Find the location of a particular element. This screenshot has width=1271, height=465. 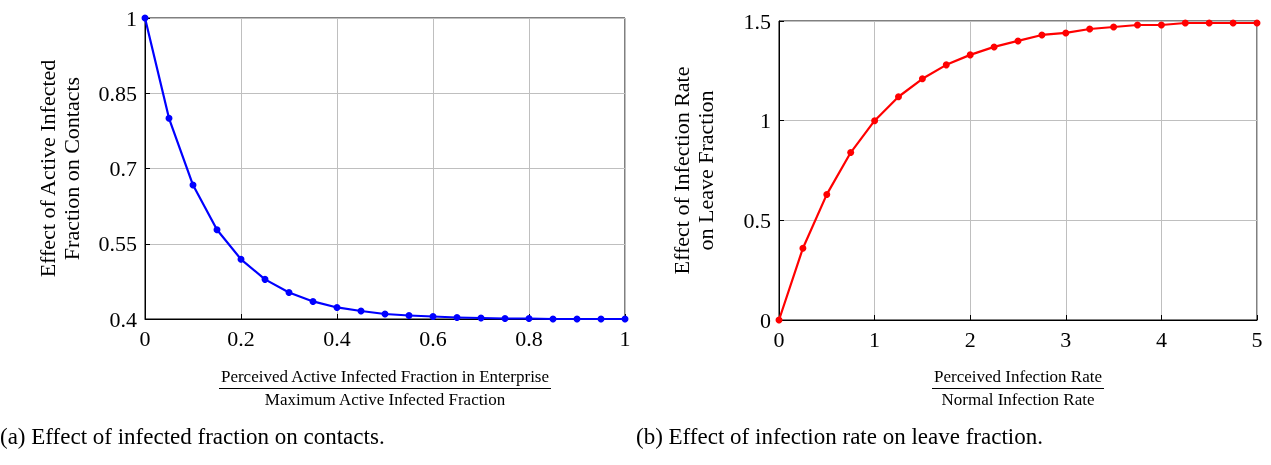

x-tick-label: 0.8 is located at coordinates (529, 338).